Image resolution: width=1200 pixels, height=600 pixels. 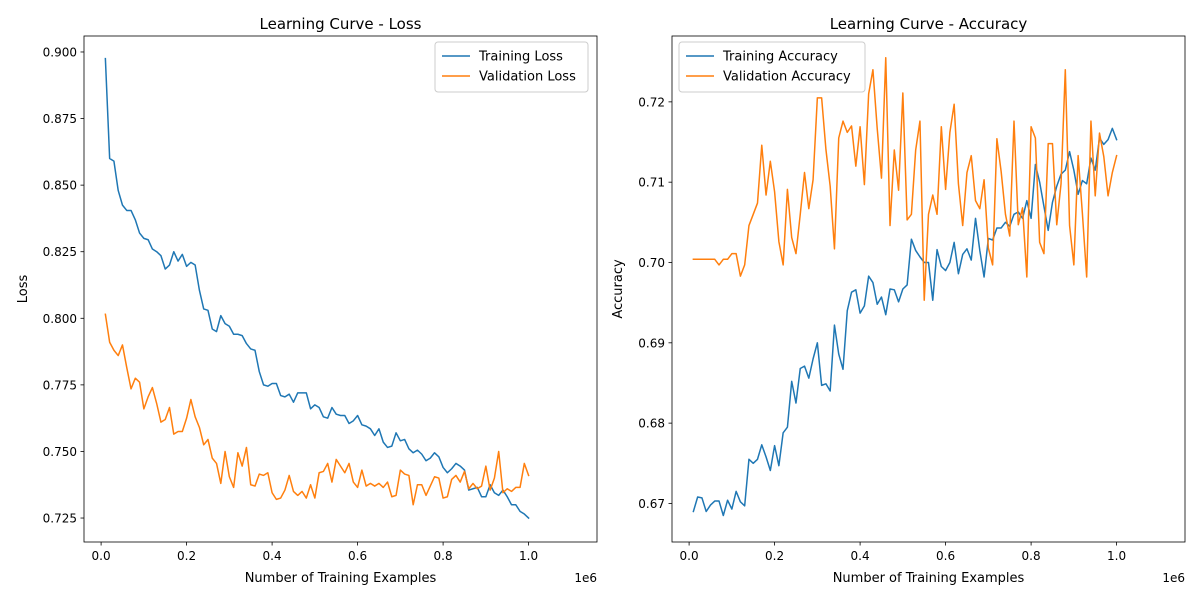 I want to click on y-axis-label: Accuracy, so click(x=618, y=289).